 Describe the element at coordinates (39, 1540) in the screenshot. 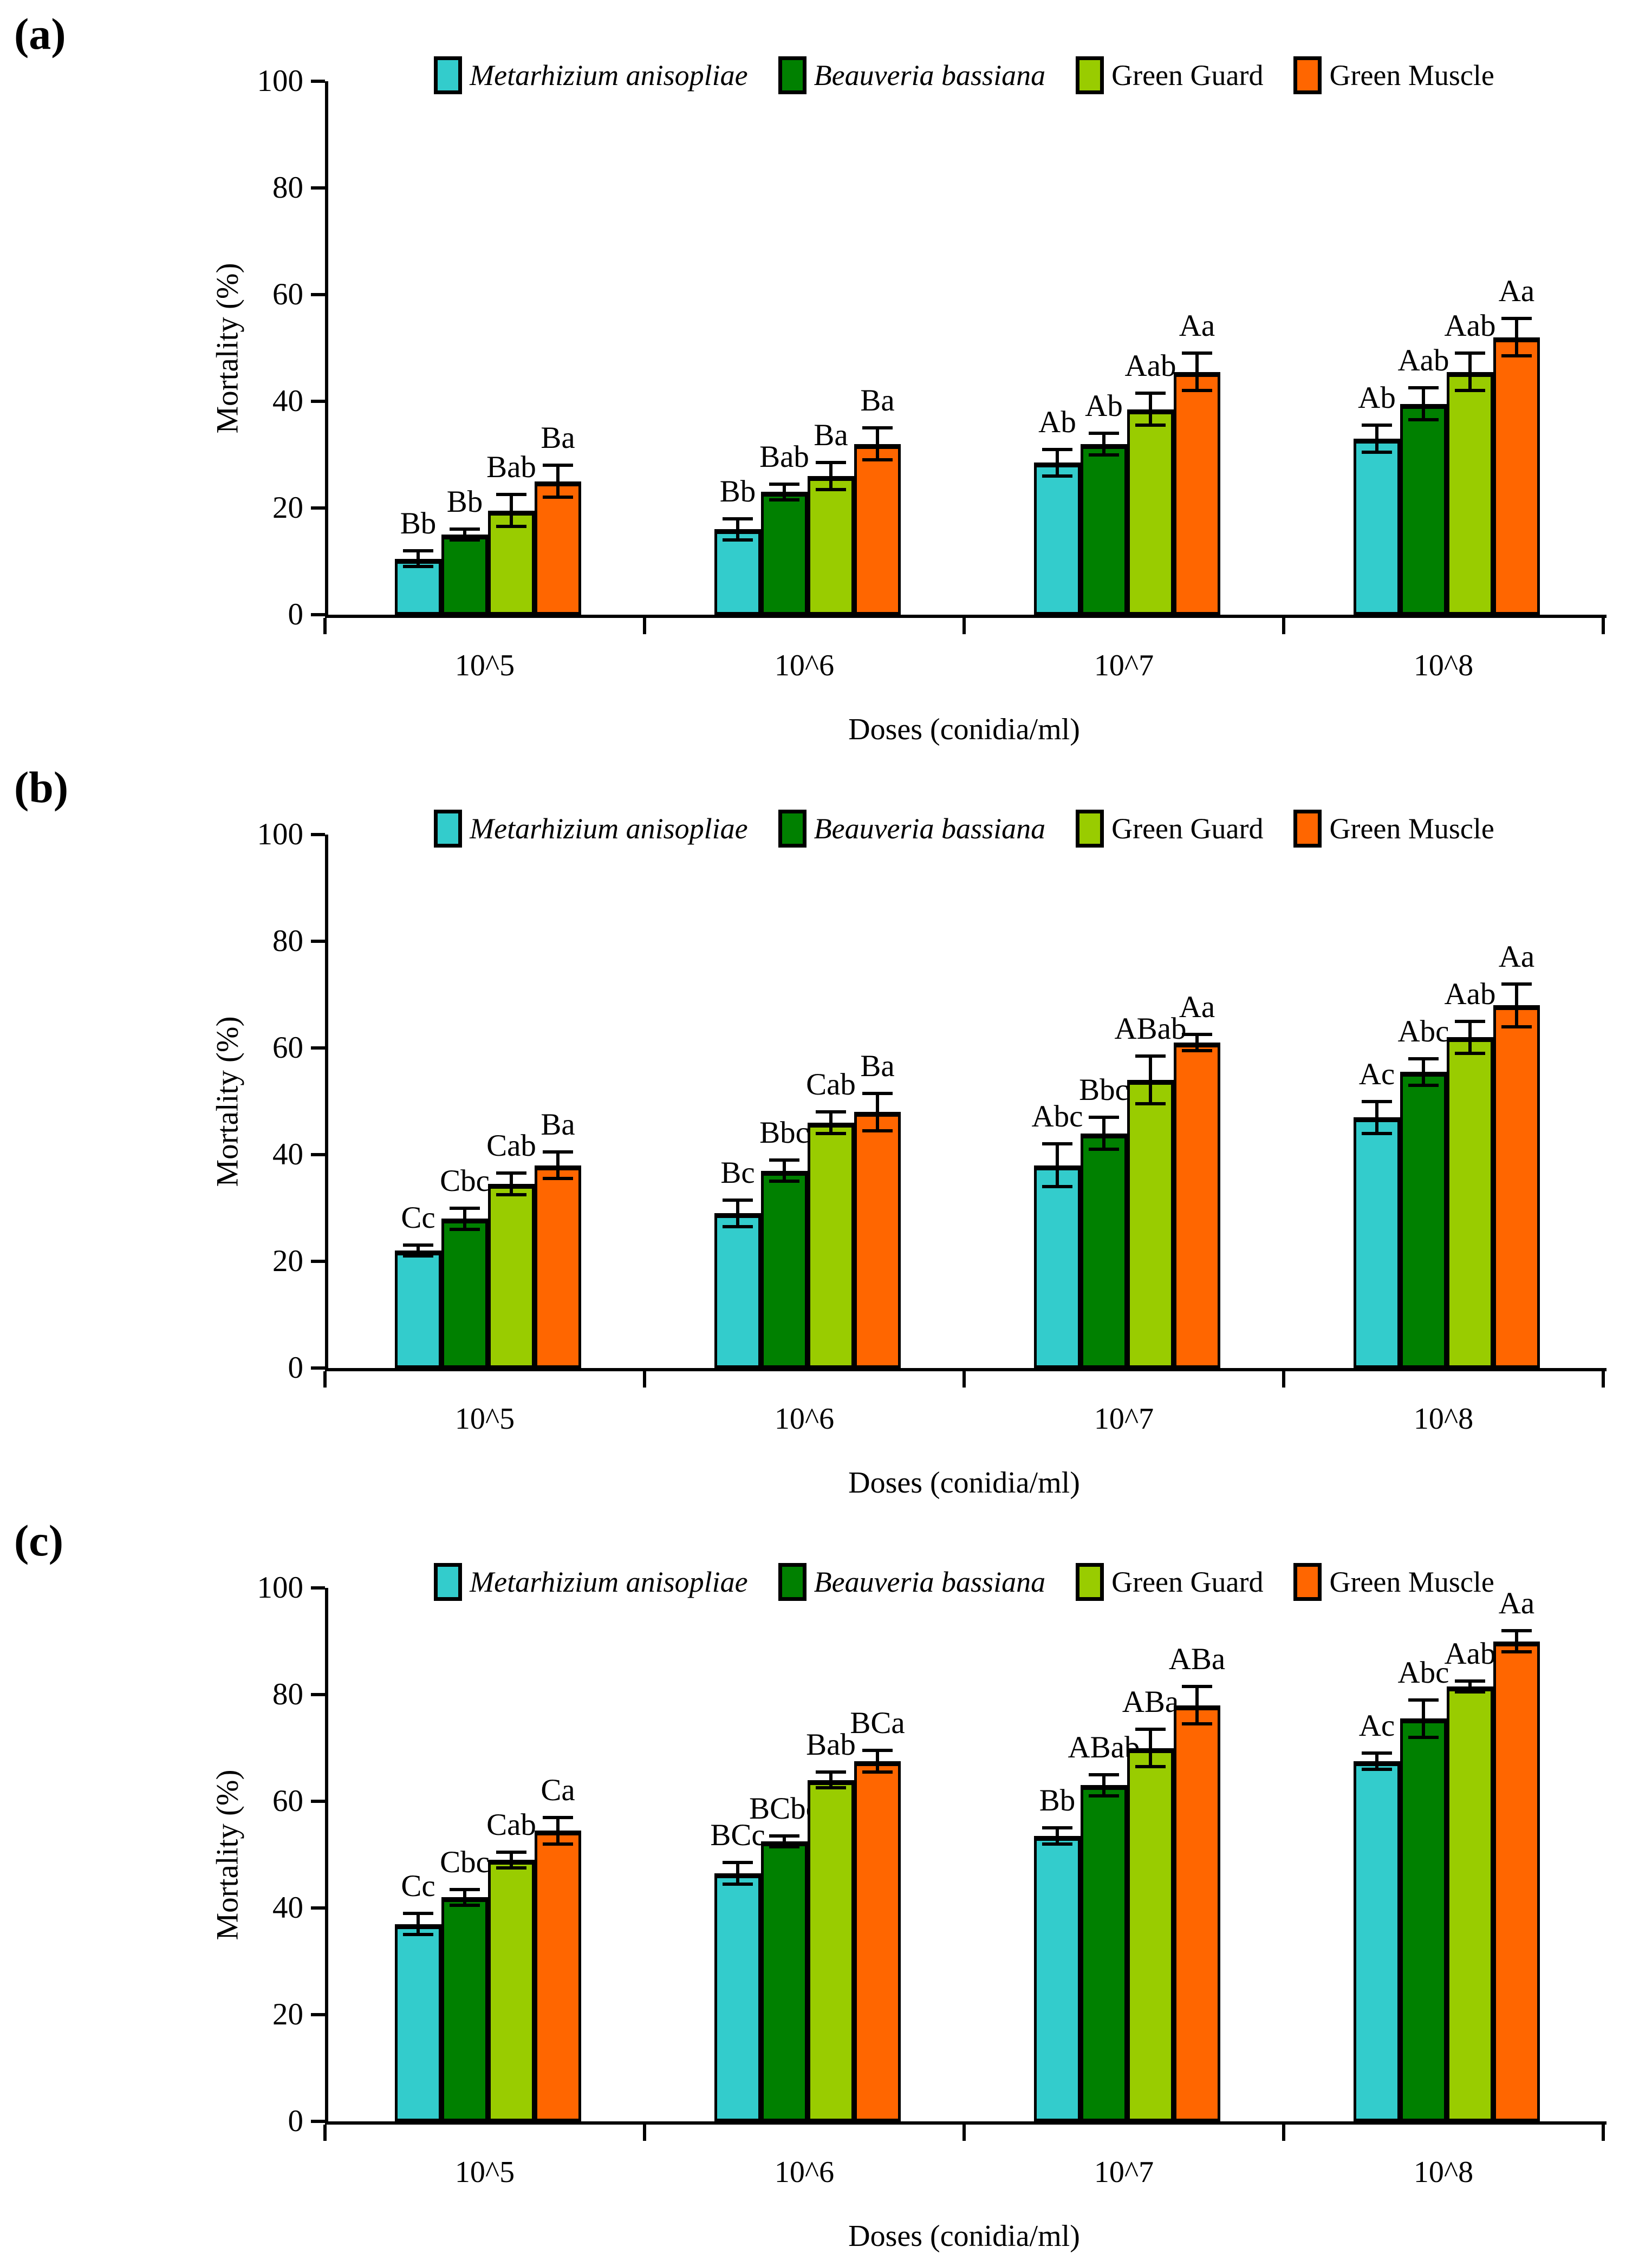

I see `panel-letter-c: (c)` at that location.